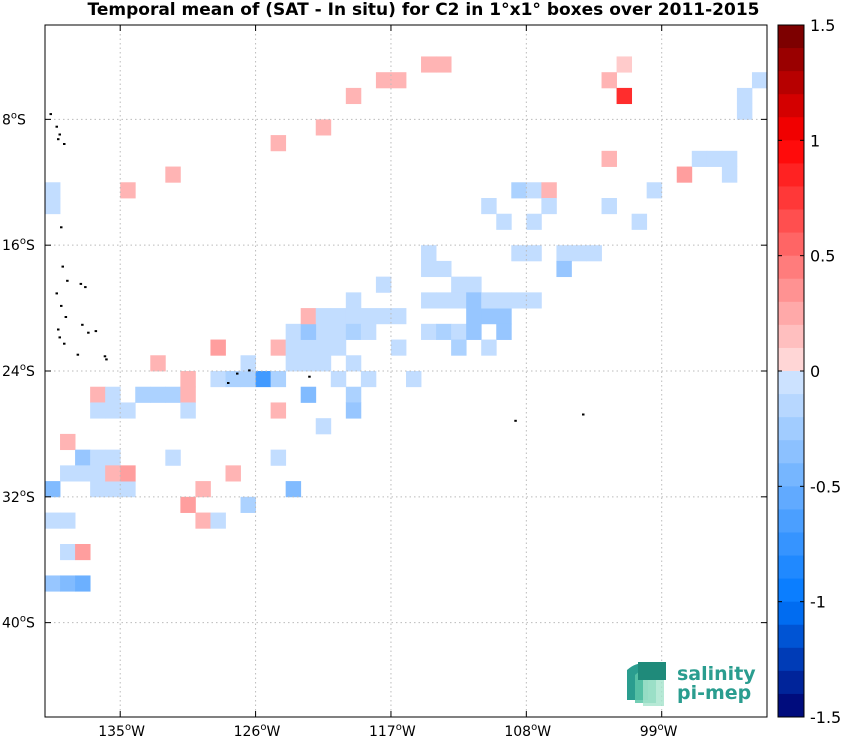  Describe the element at coordinates (815, 140) in the screenshot. I see `colorbar-tick-label: 1` at that location.